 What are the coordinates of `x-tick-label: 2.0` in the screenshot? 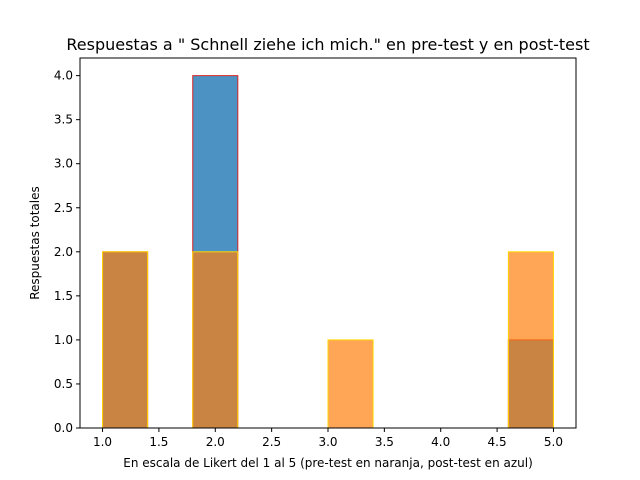 It's located at (215, 442).